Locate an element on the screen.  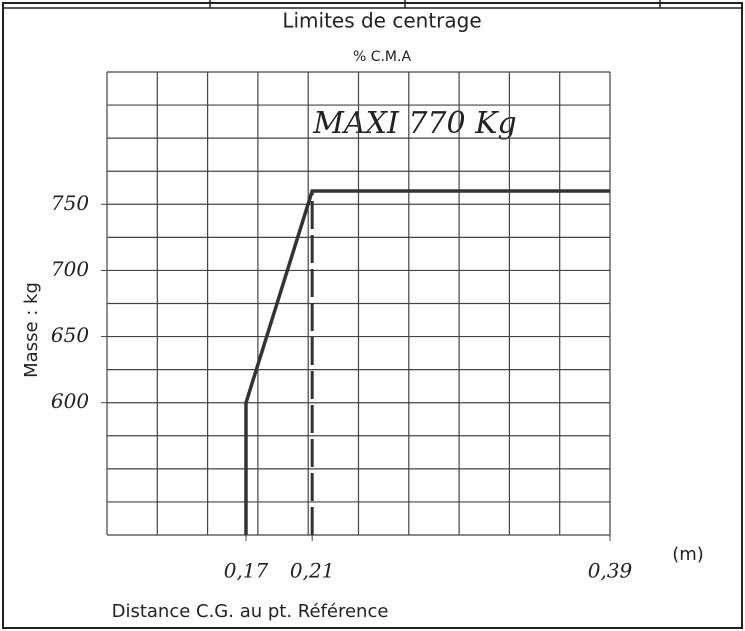
annotation: MAXI 770 Kg is located at coordinates (414, 123).